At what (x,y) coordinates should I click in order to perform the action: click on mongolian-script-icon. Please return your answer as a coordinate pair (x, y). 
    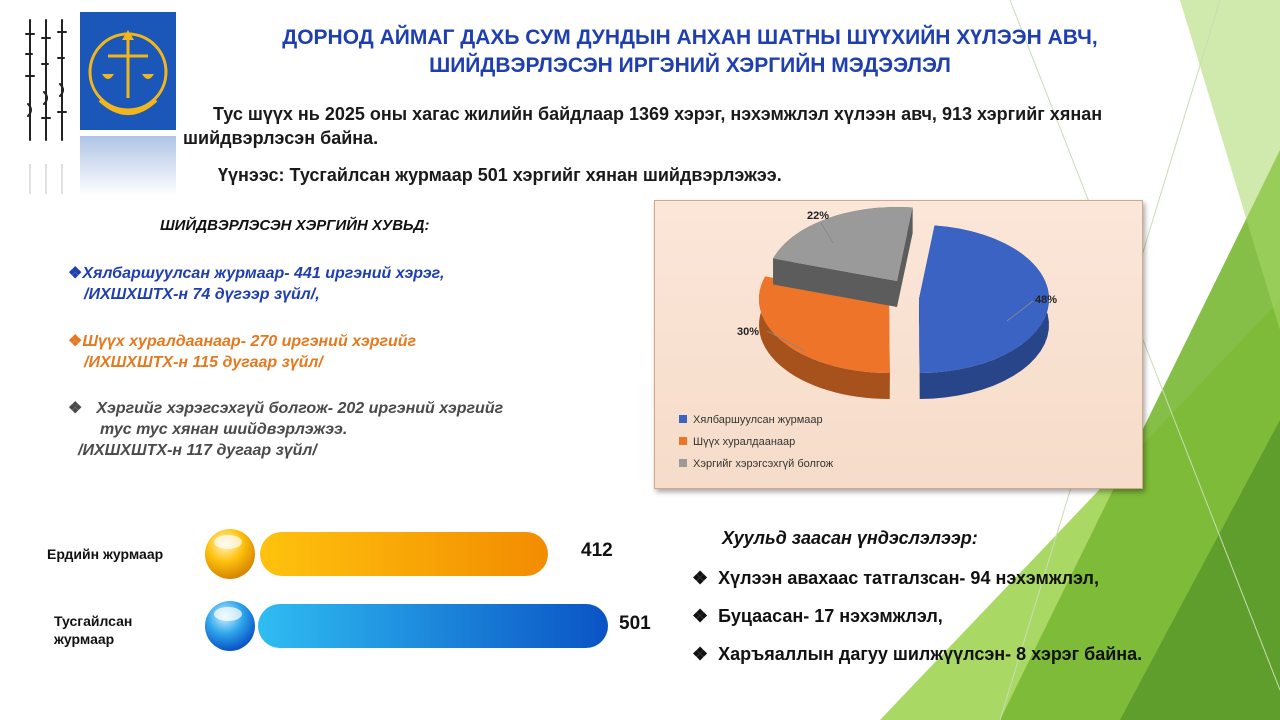
    Looking at the image, I should click on (46, 106).